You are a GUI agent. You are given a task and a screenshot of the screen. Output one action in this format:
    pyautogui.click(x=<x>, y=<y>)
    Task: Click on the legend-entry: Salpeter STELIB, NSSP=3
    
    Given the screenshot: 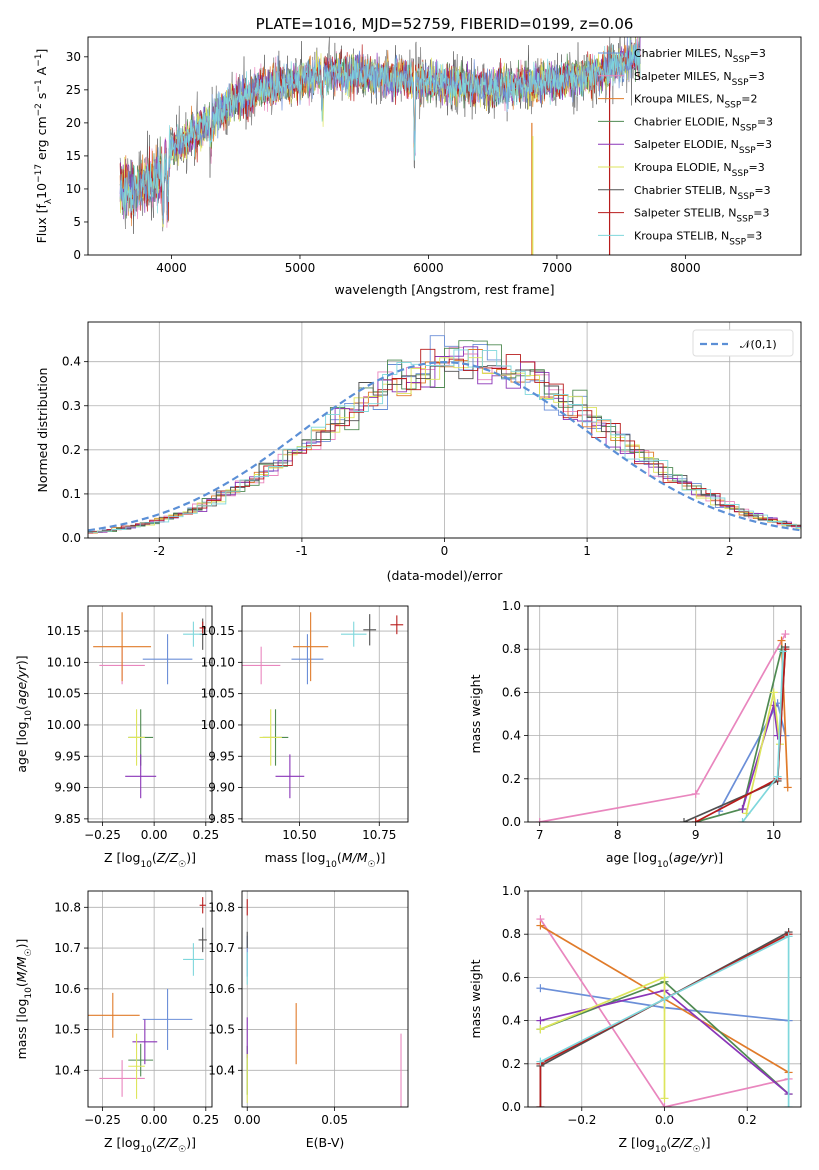 What is the action you would take?
    pyautogui.click(x=702, y=216)
    